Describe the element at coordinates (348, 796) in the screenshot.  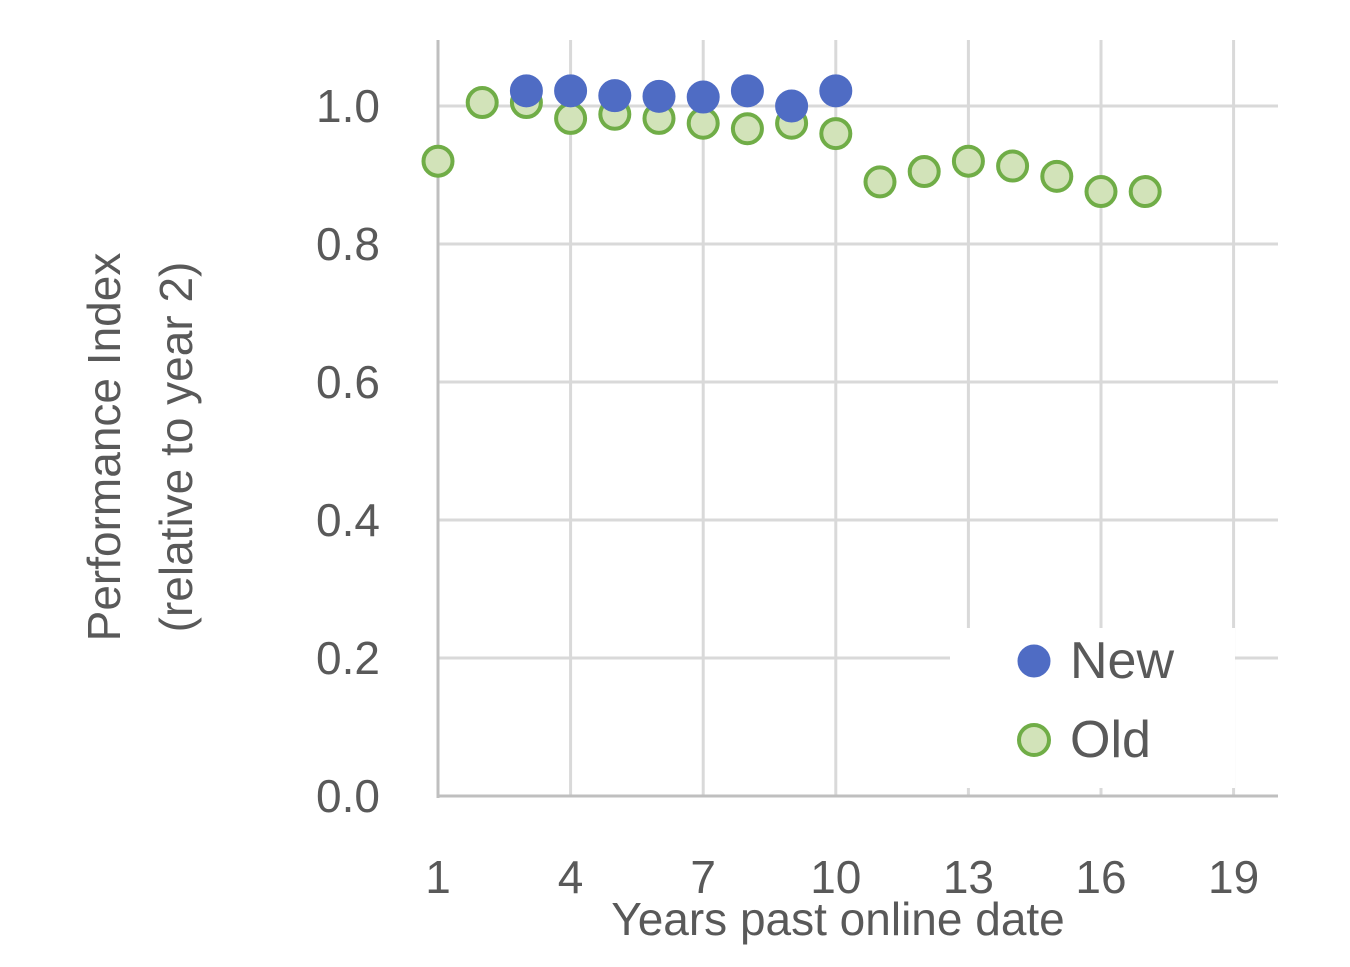
I see `y-tick-label: 0.0` at that location.